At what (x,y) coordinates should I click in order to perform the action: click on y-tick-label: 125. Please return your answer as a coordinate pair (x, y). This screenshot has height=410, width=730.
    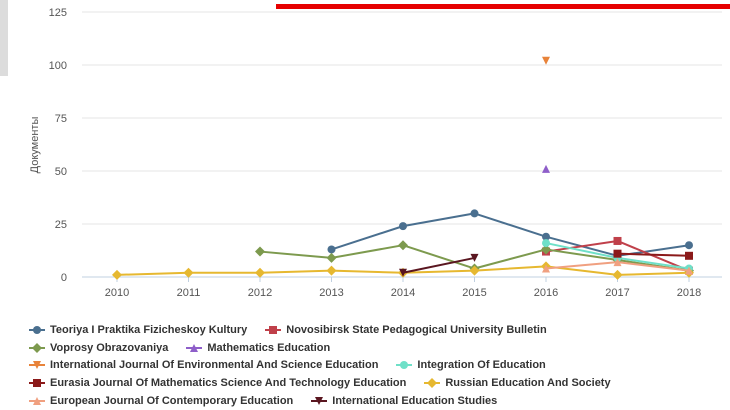
    Looking at the image, I should click on (58, 13).